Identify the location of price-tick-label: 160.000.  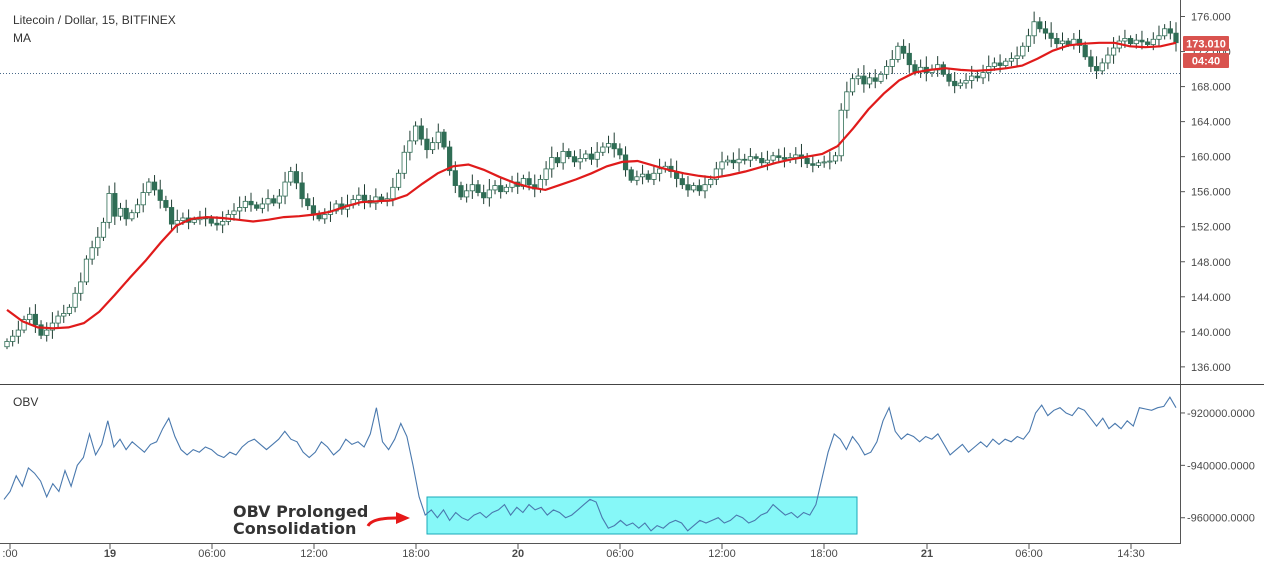
(1211, 158).